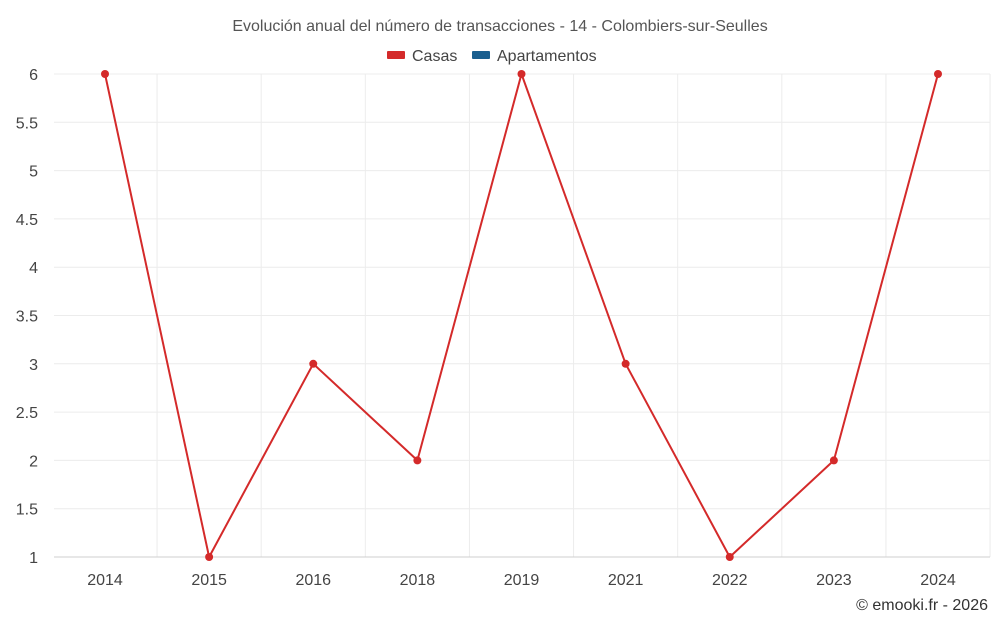 Image resolution: width=1000 pixels, height=625 pixels. Describe the element at coordinates (481, 55) in the screenshot. I see `legend-swatch-apartamentos` at that location.